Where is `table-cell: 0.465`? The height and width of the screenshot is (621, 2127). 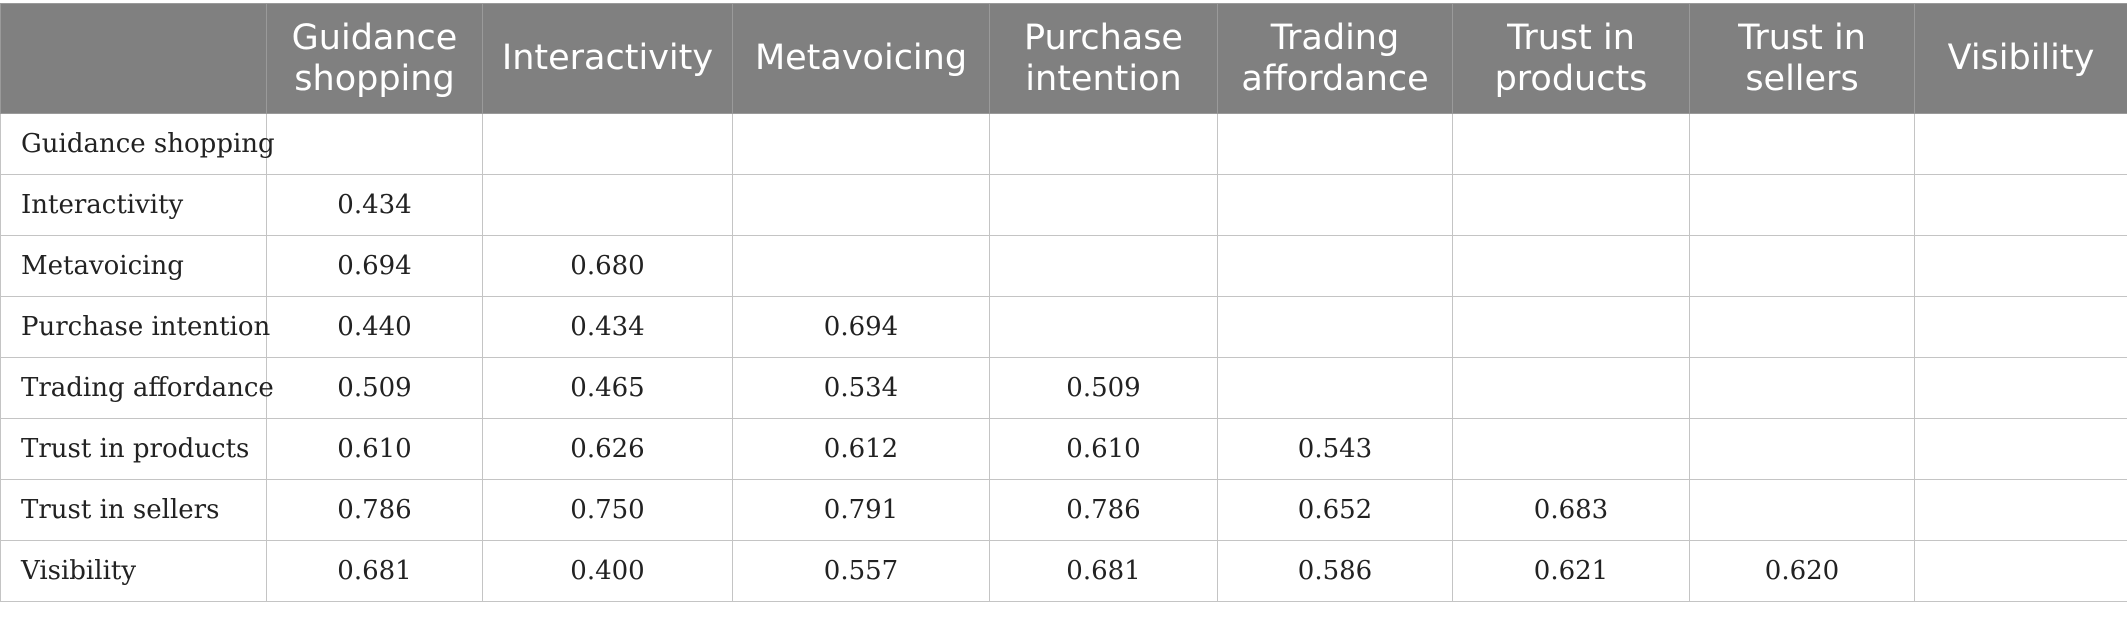
table-cell: 0.465 is located at coordinates (607, 388).